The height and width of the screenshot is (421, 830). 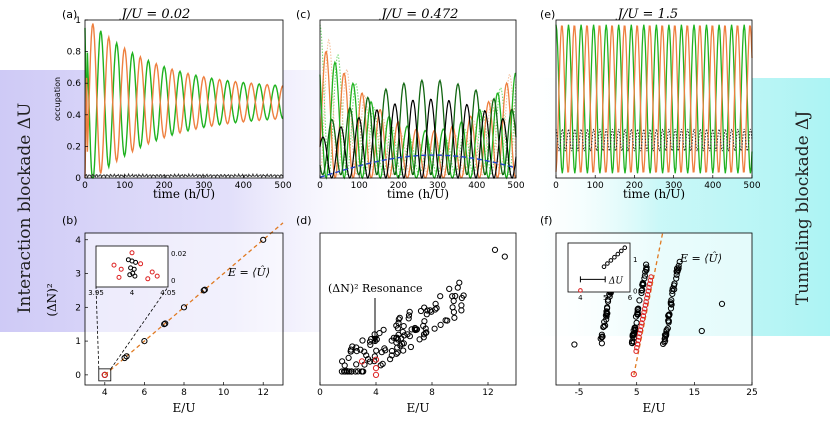 I want to click on panel-c-plot, so click(x=418, y=102).